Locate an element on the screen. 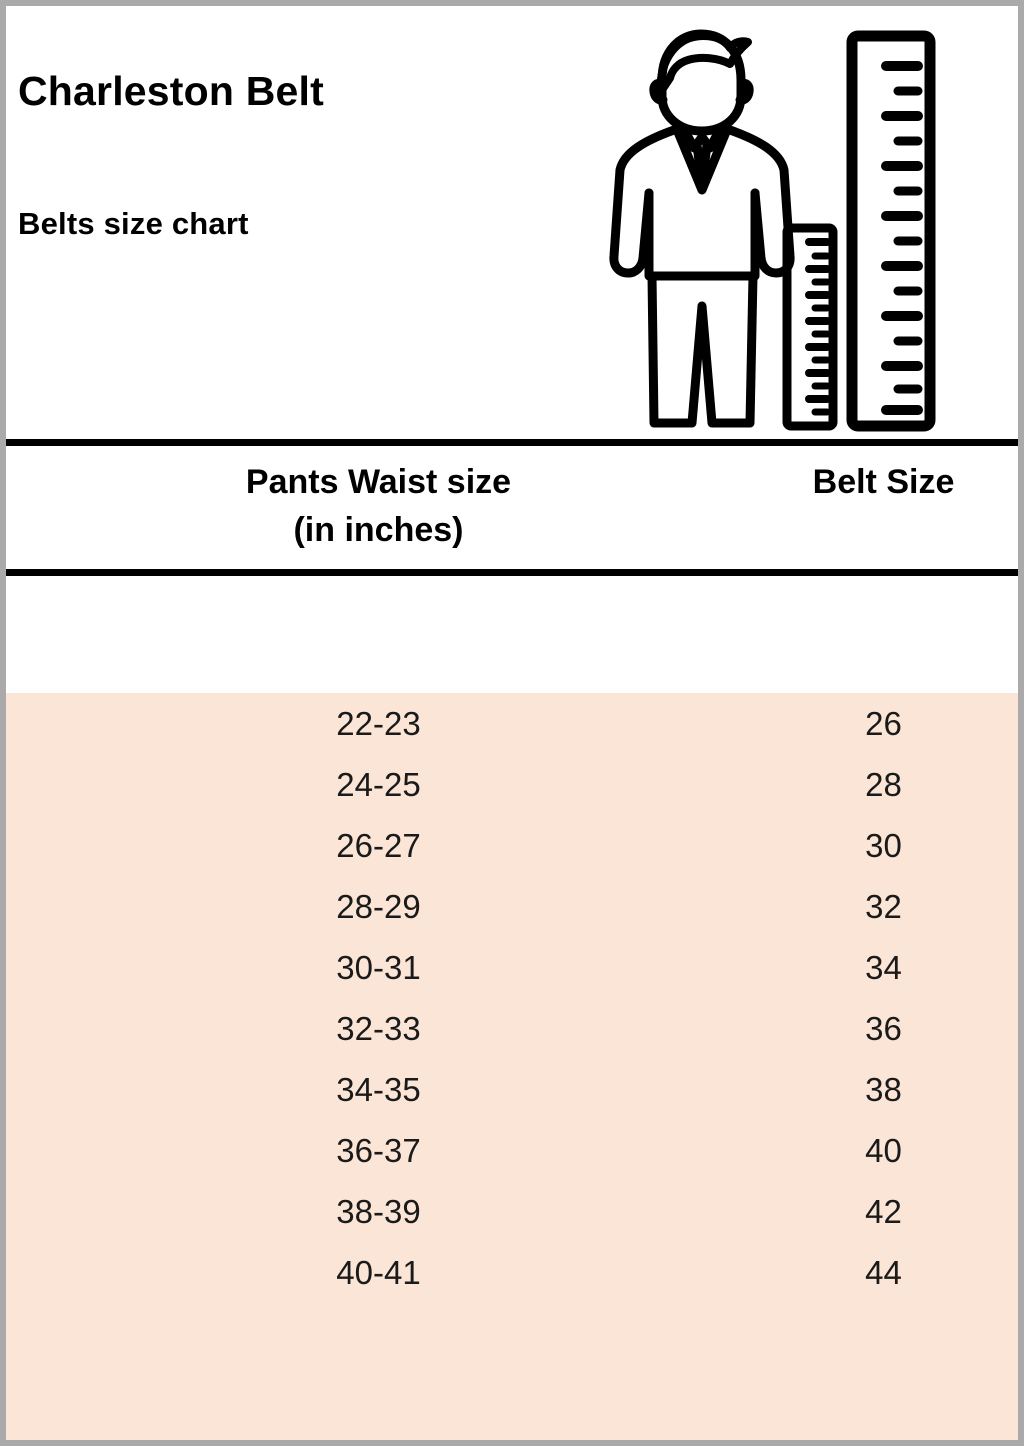 The image size is (1024, 1446). cell-belt-size: 36 is located at coordinates (883, 1028).